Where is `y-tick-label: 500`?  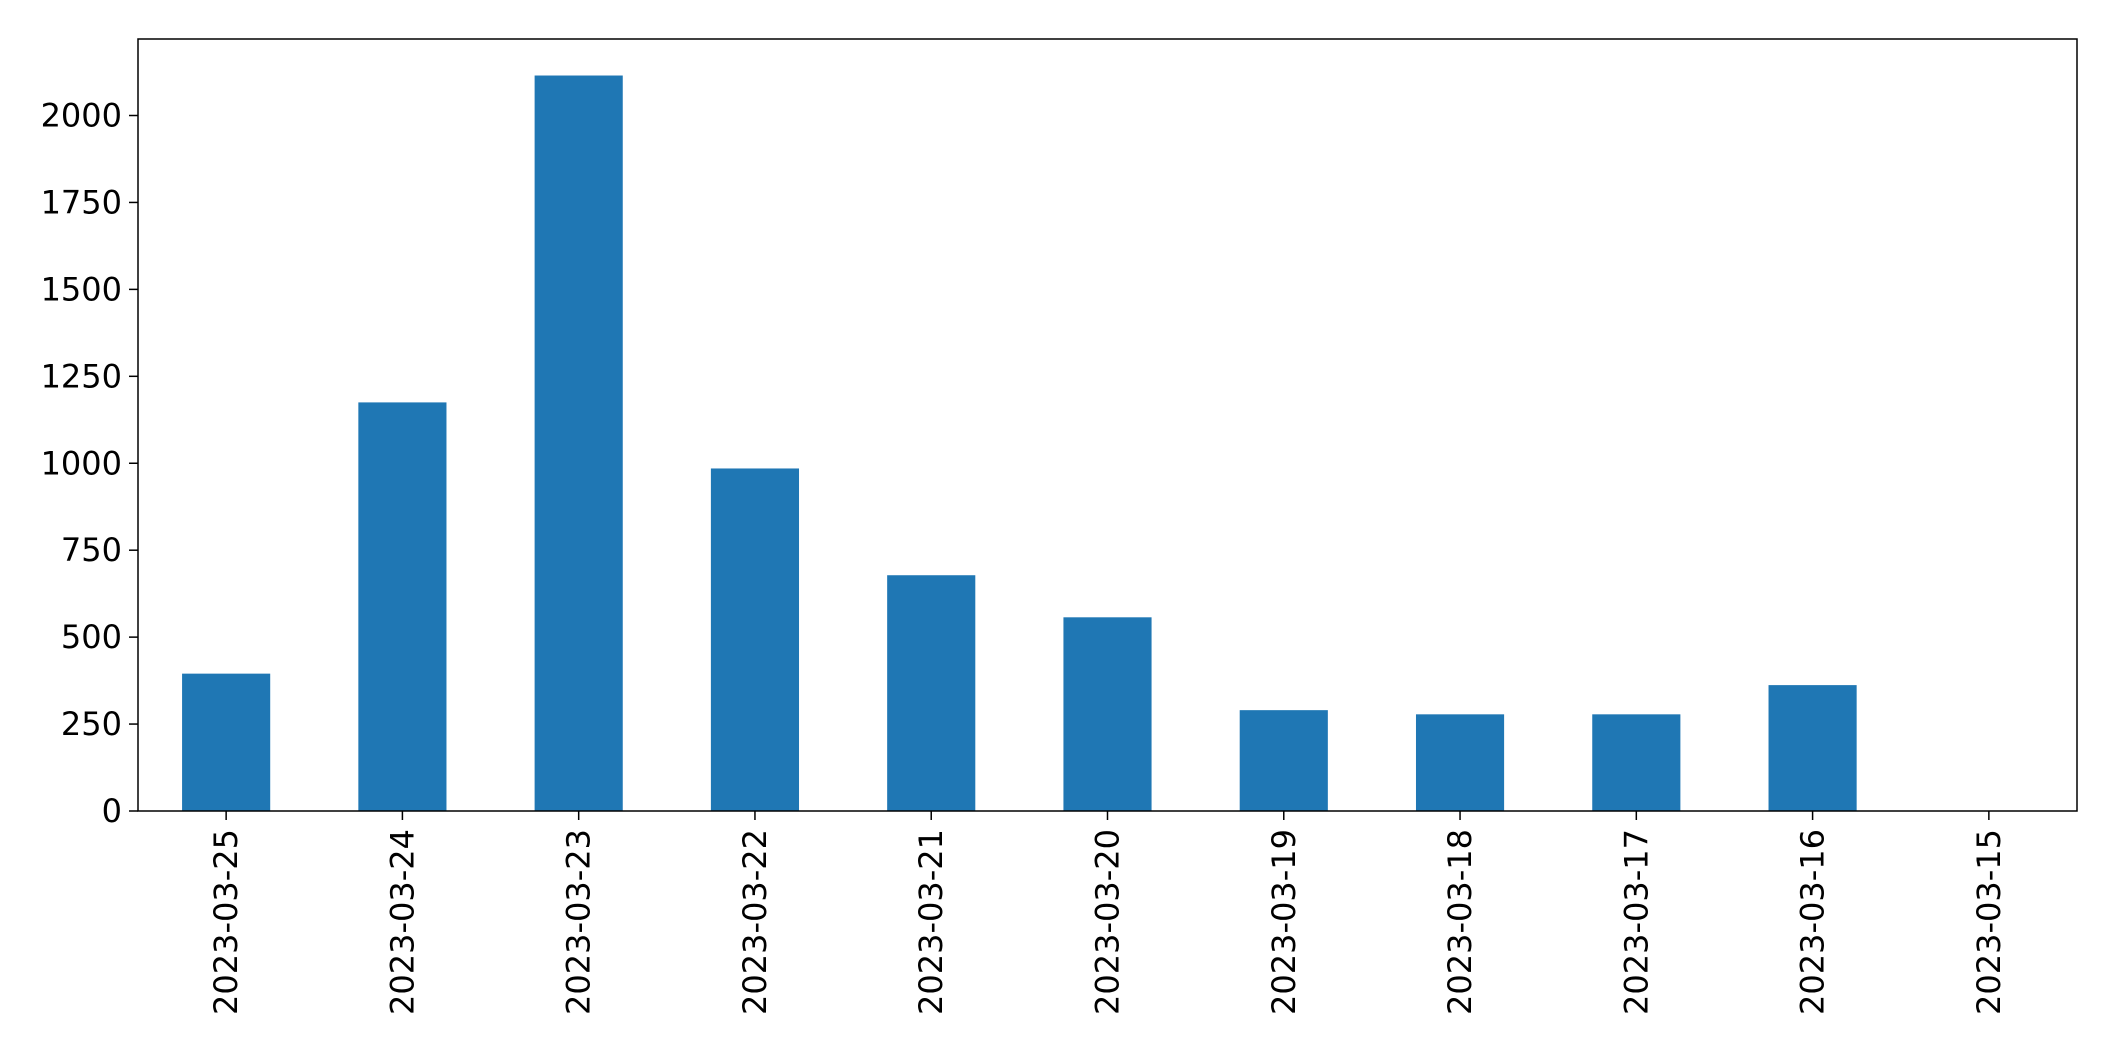
y-tick-label: 500 is located at coordinates (91, 637).